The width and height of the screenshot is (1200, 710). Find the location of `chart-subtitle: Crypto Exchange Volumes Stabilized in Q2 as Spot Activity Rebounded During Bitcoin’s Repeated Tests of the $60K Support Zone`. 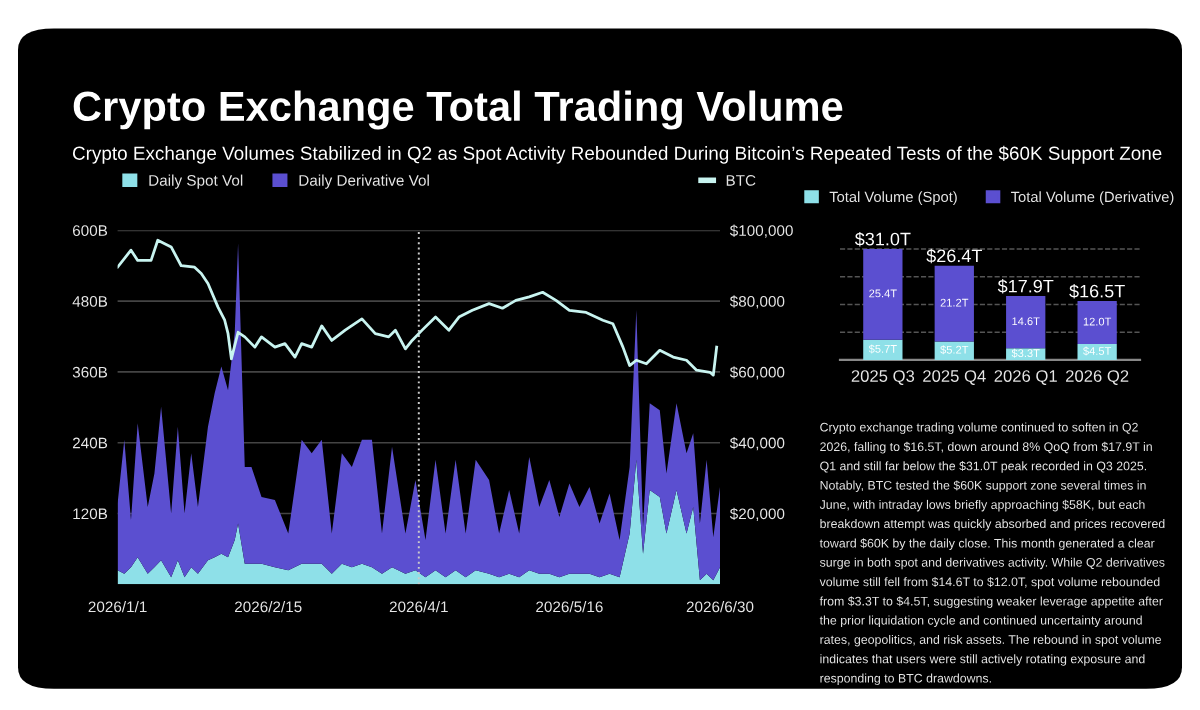

chart-subtitle: Crypto Exchange Volumes Stabilized in Q2 as Spot Activity Rebounded During Bitcoin’s Repeated Tests of the $60K Support Zone is located at coordinates (617, 154).